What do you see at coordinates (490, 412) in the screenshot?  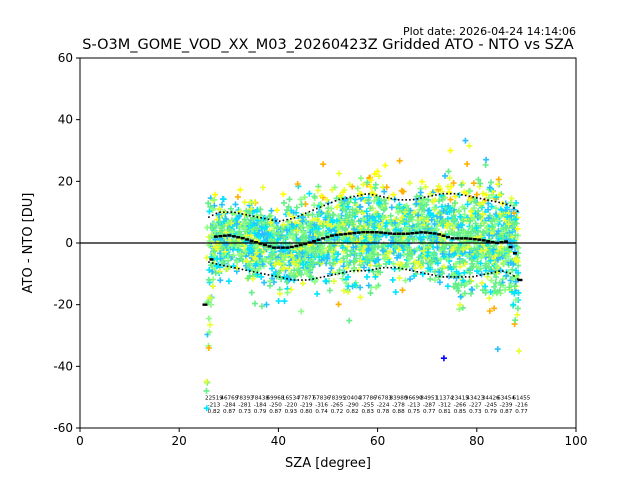 I see `bin-stat-label: 0.79` at bounding box center [490, 412].